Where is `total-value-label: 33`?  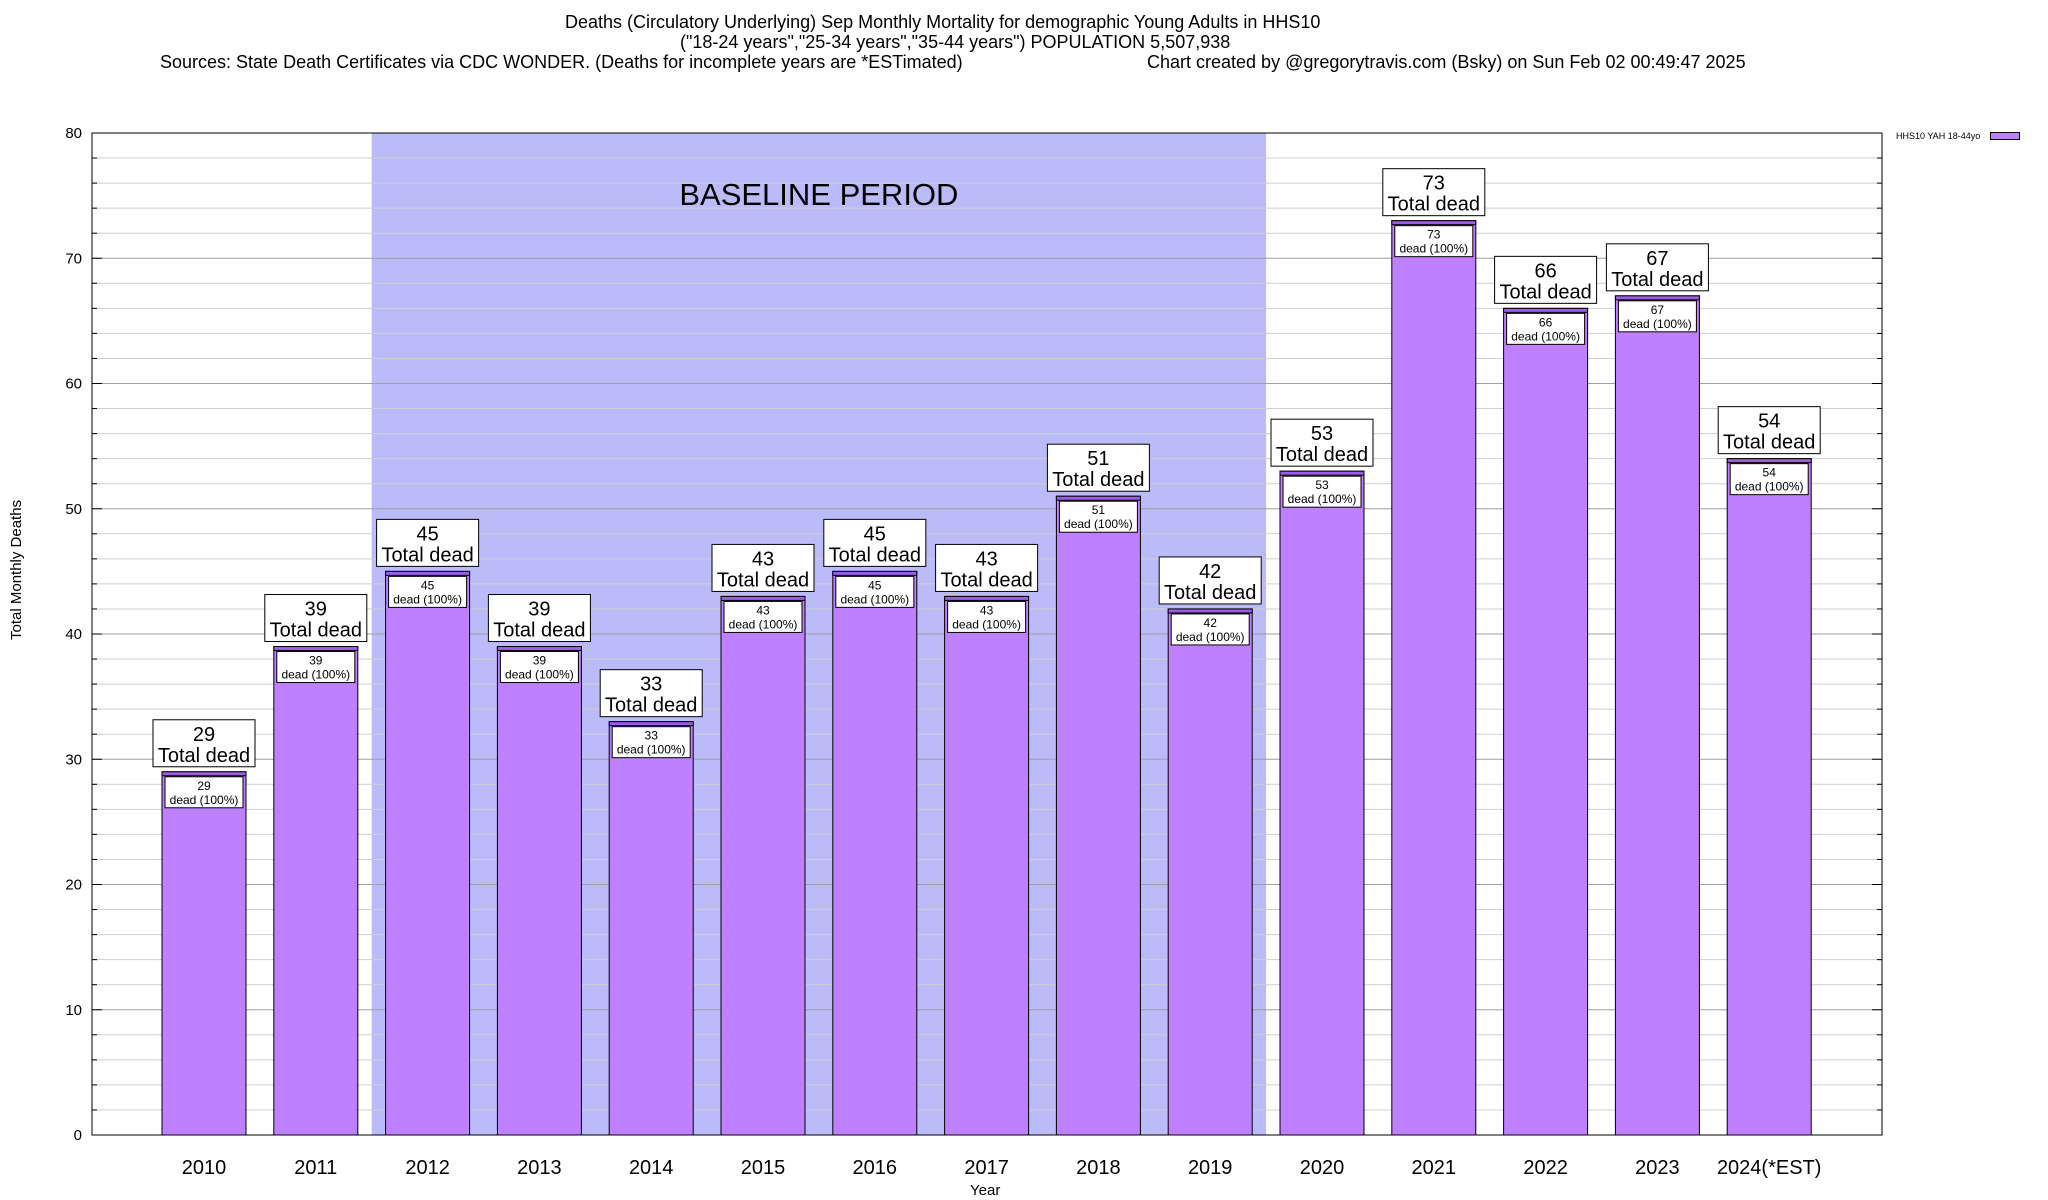 total-value-label: 33 is located at coordinates (651, 685).